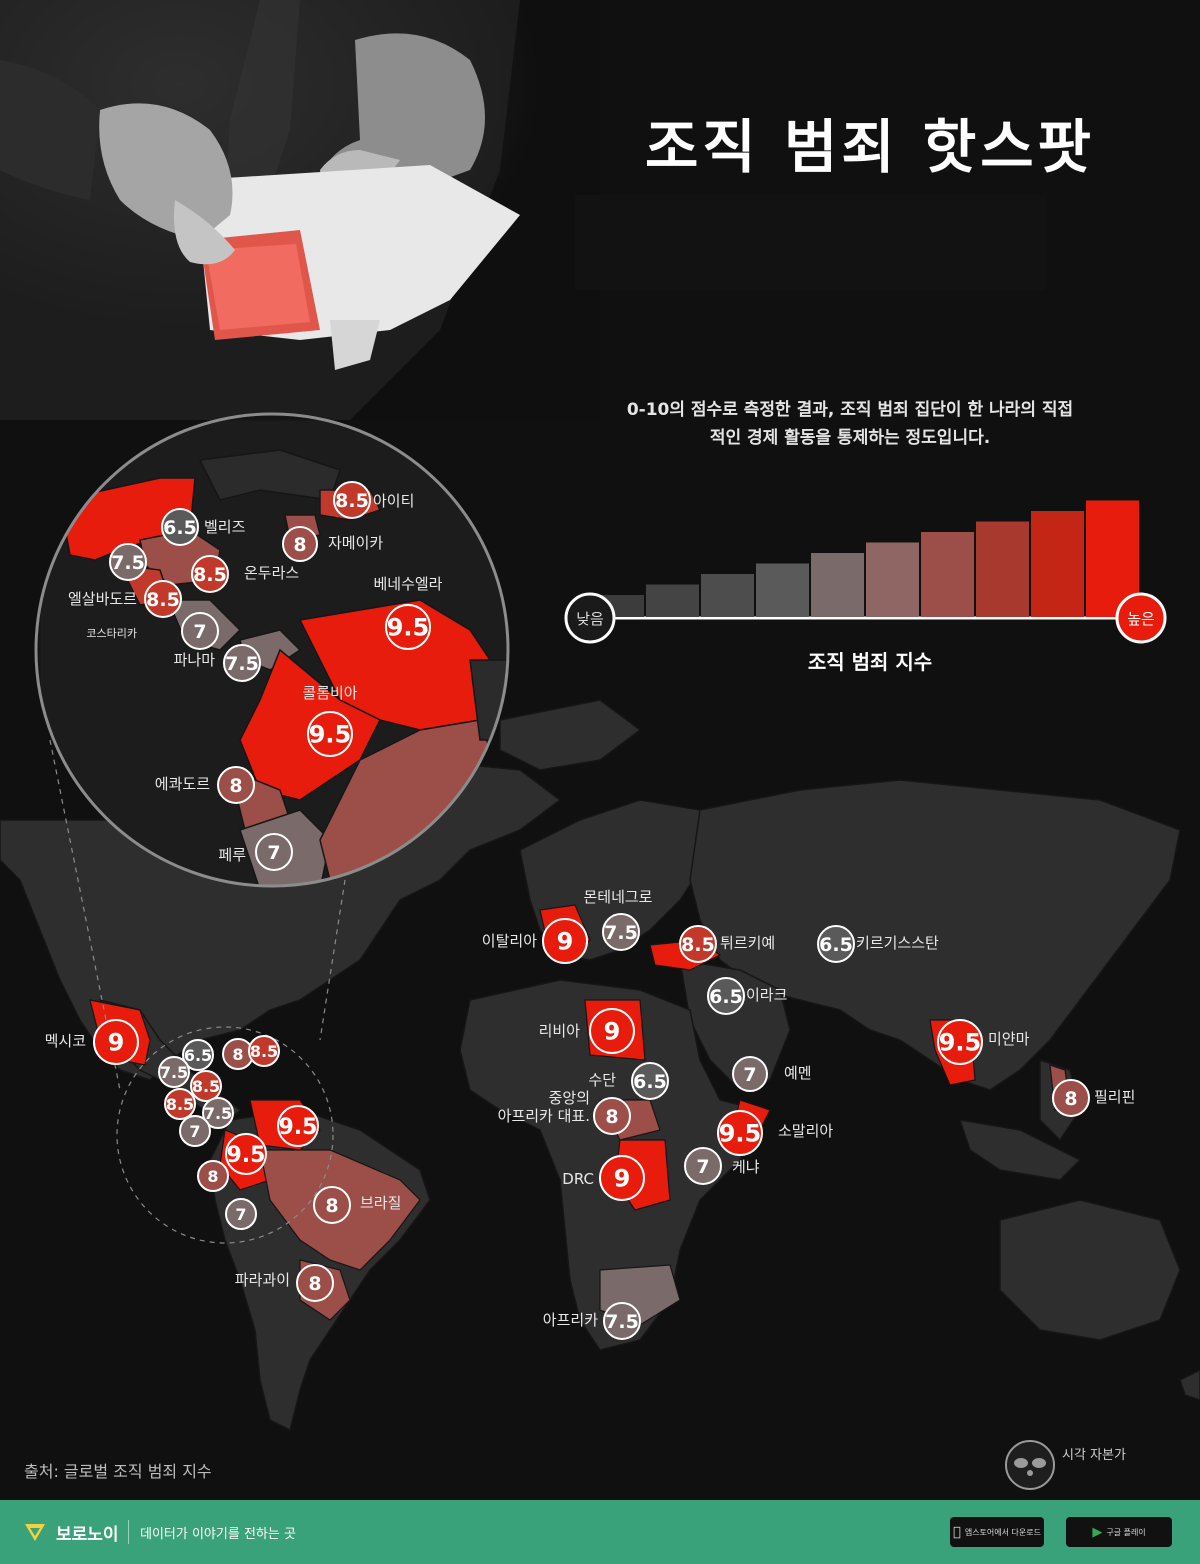  Describe the element at coordinates (766, 995) in the screenshot. I see `country-label: 이라크` at that location.